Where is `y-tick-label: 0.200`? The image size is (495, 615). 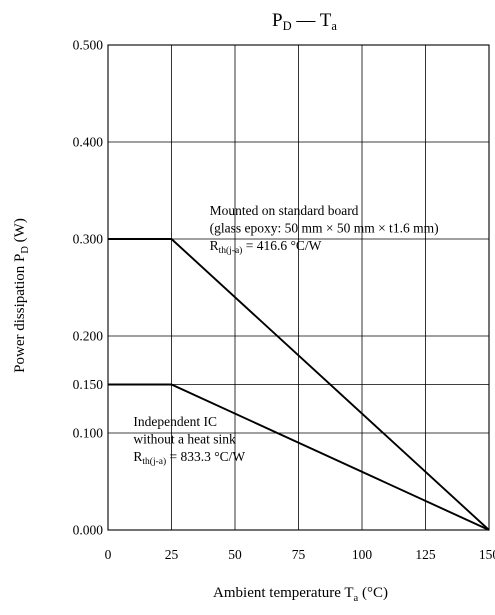 y-tick-label: 0.200 is located at coordinates (88, 336).